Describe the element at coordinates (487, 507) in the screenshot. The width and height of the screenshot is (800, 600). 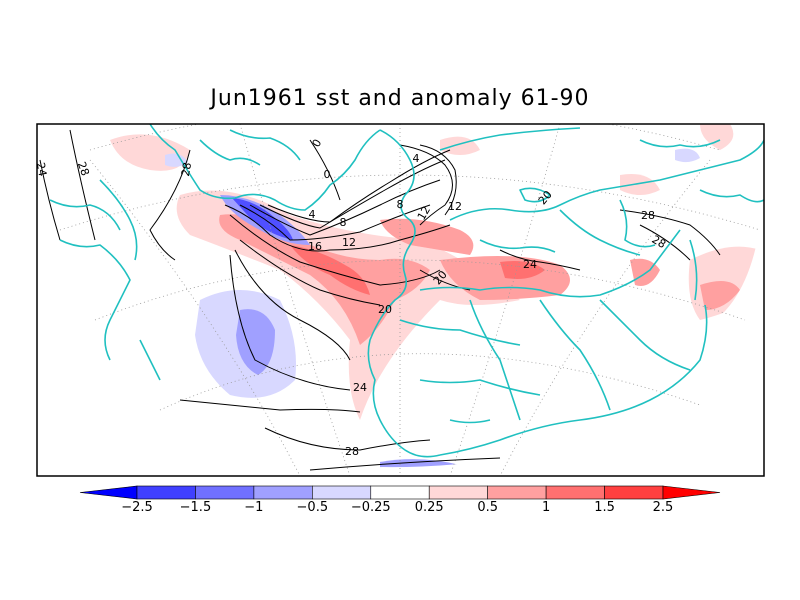
I see `colorbar-tick-label: 0.5` at that location.